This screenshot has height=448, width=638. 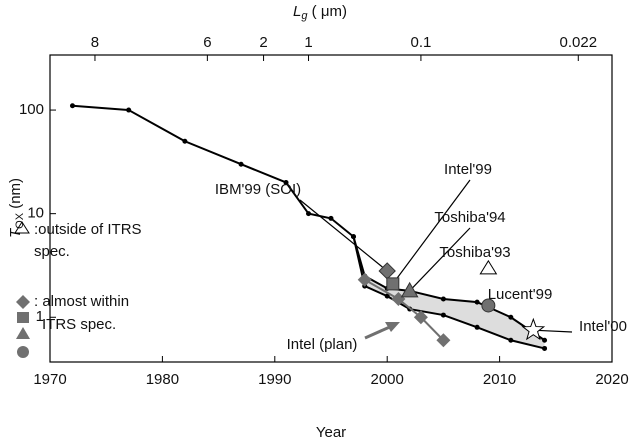 What do you see at coordinates (387, 379) in the screenshot?
I see `x-tick-label: 2000` at bounding box center [387, 379].